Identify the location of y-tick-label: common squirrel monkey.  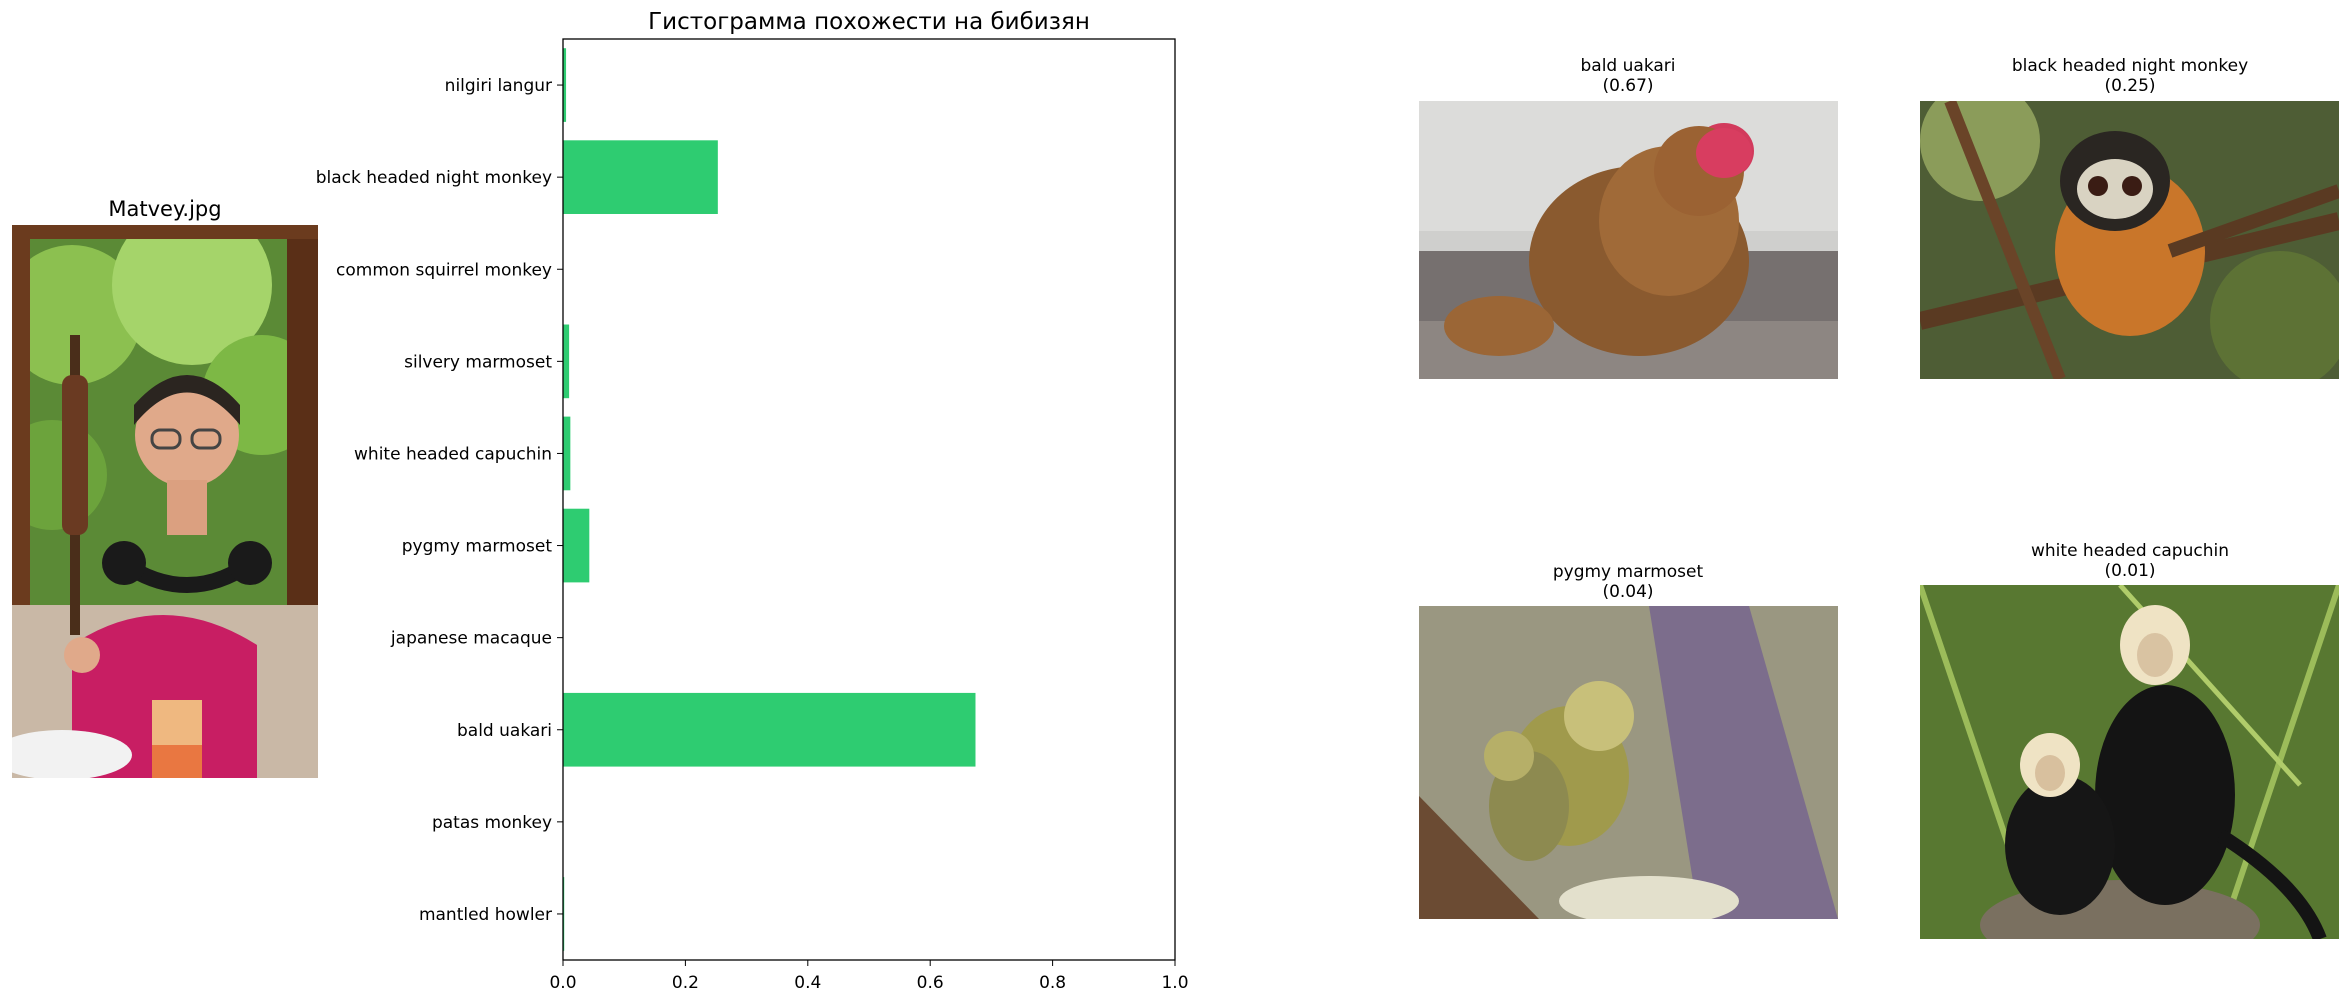
(444, 270).